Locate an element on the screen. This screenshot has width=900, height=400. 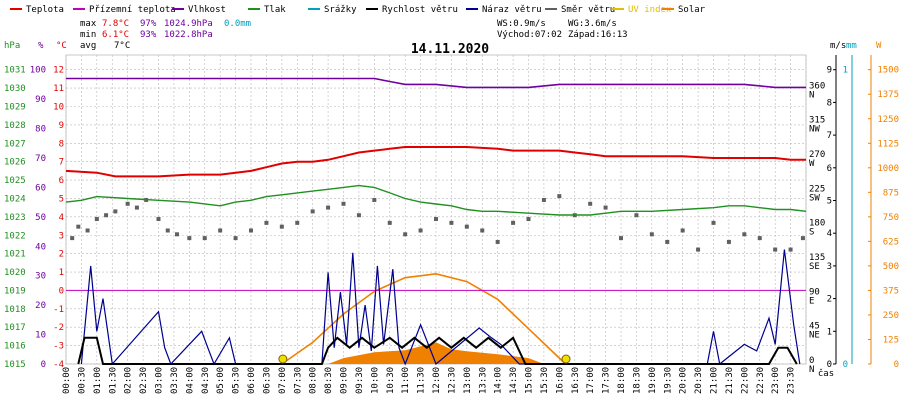
tick-winddir-name: W is located at coordinates (812, 164).